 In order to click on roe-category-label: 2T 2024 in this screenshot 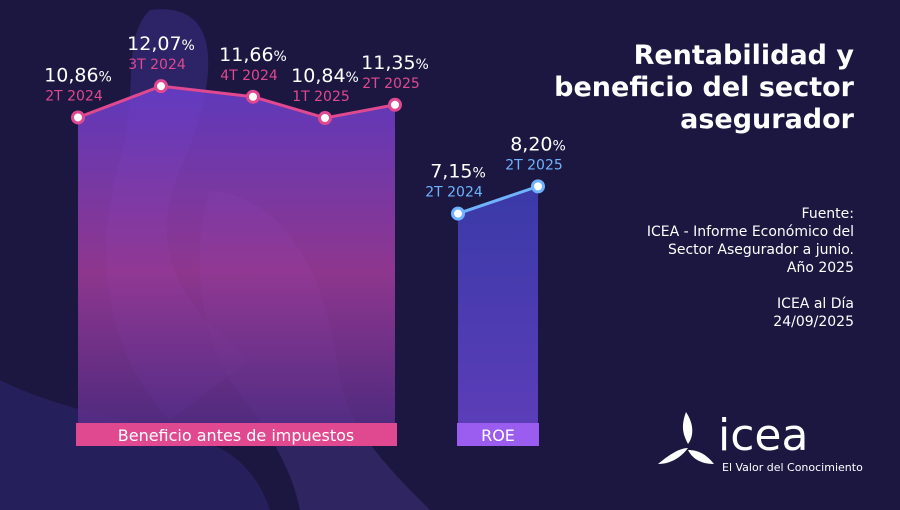, I will do `click(454, 193)`.